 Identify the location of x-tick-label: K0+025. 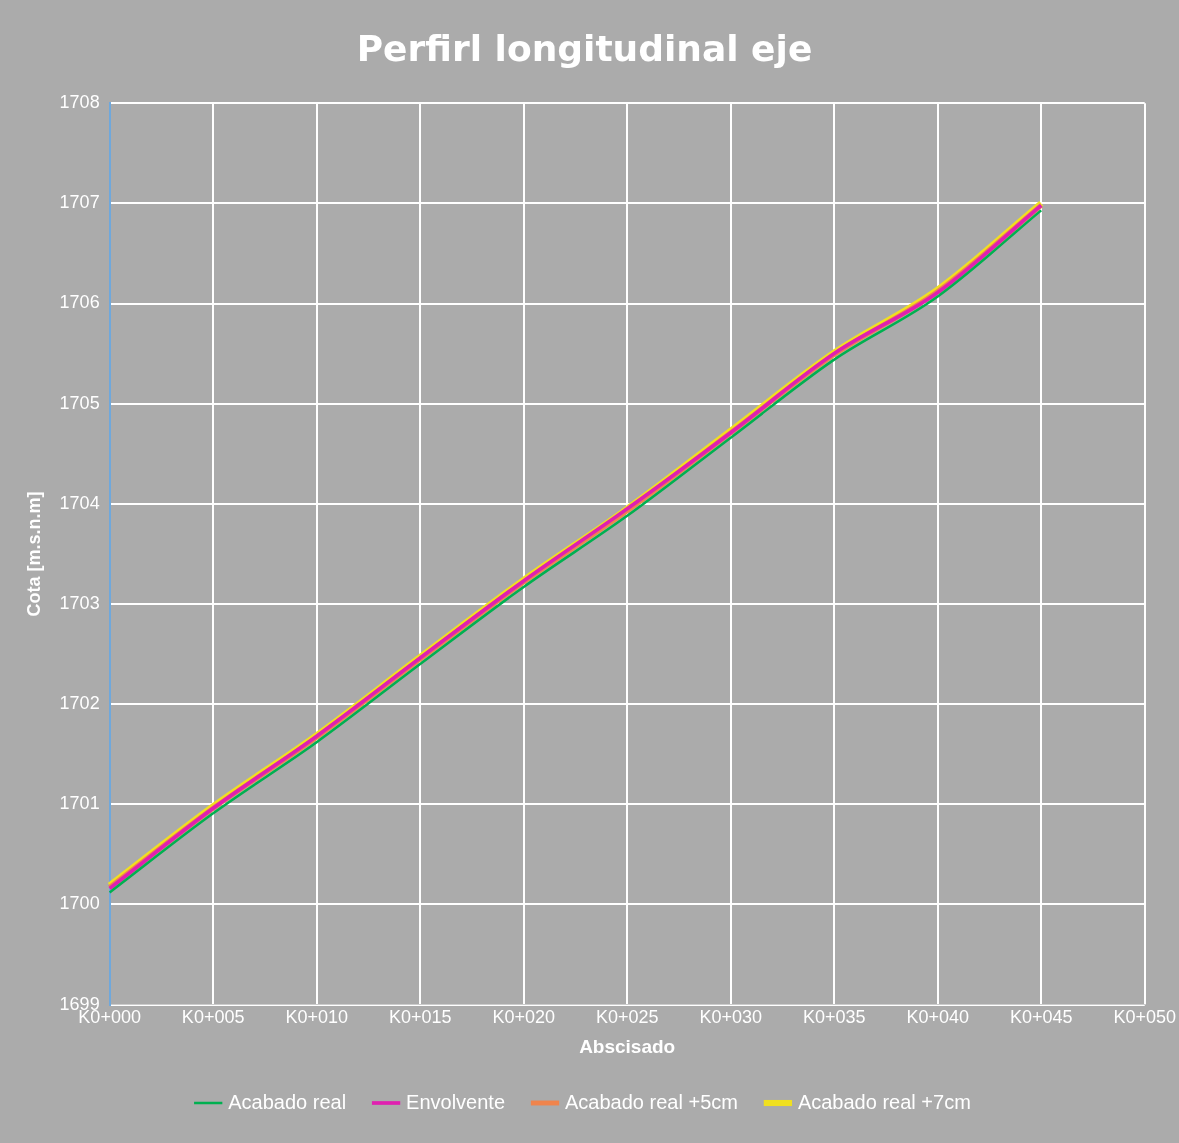
(627, 1017).